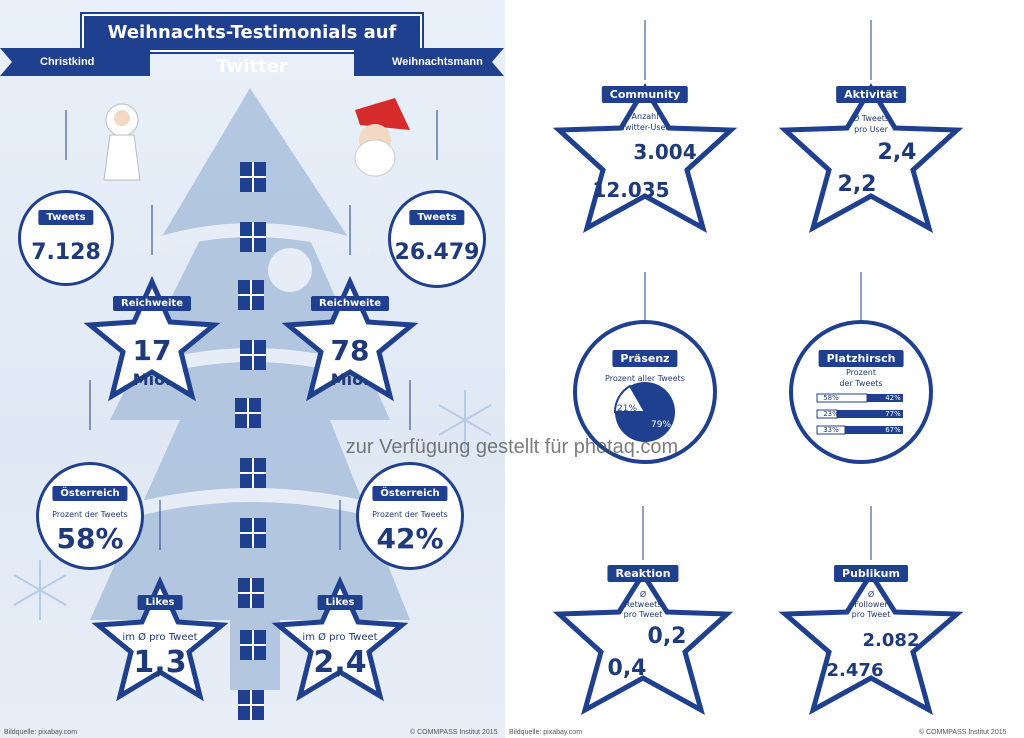  I want to click on tweets-christkind-value: 7.128, so click(66, 252).